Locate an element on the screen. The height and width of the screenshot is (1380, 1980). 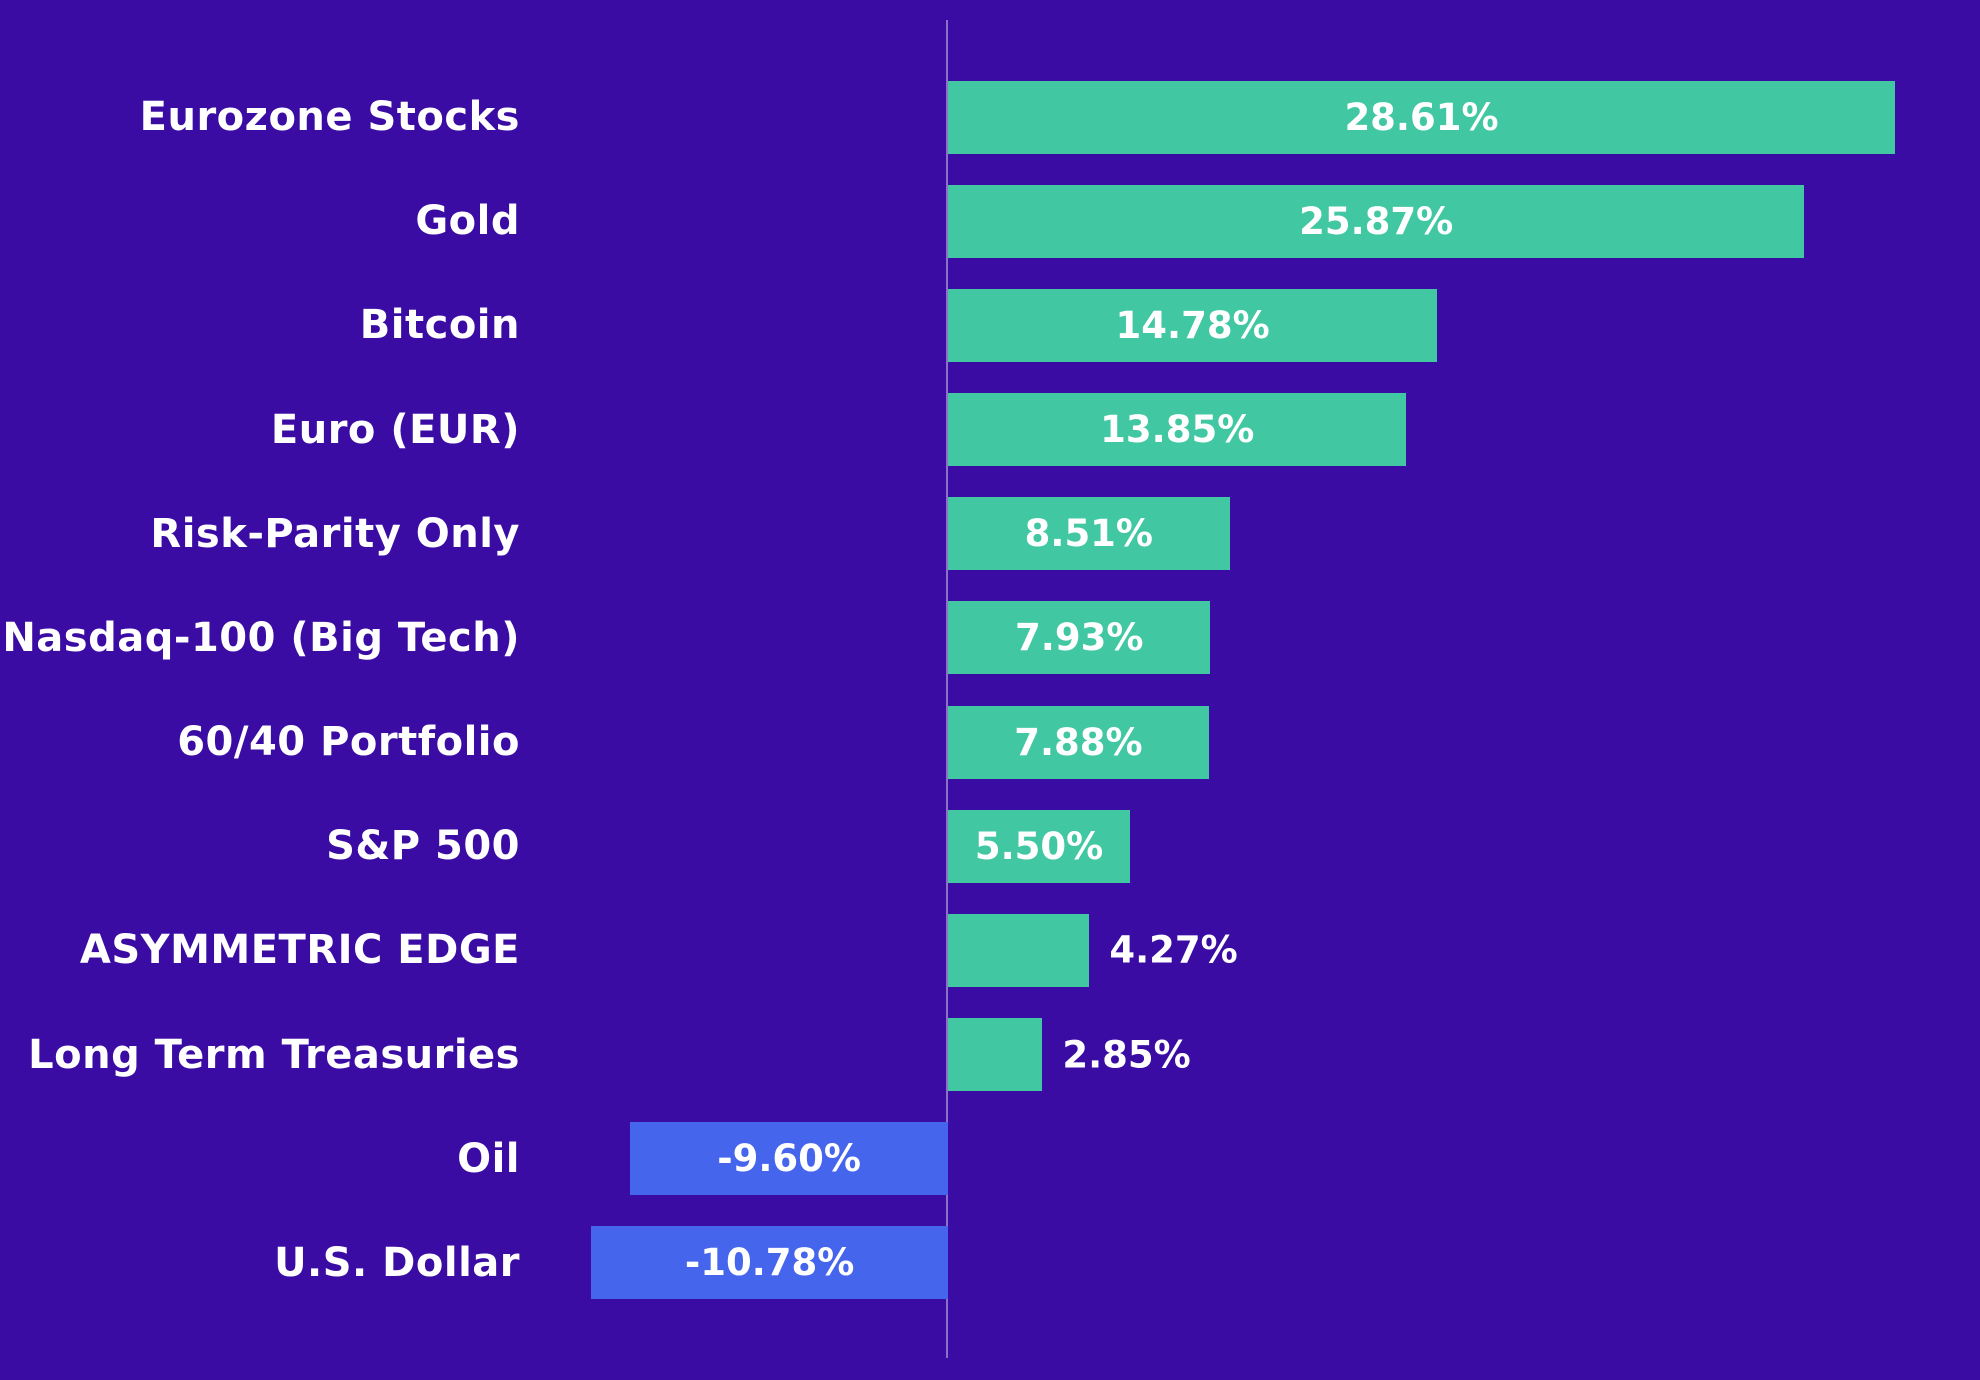
value-bar: 28.61% is located at coordinates (1421, 117).